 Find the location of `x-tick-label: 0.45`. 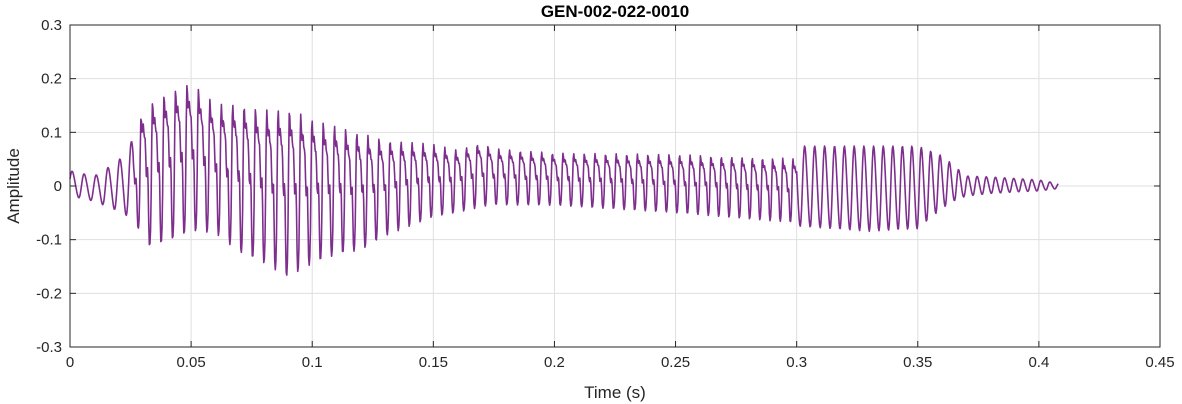

x-tick-label: 0.45 is located at coordinates (1159, 362).